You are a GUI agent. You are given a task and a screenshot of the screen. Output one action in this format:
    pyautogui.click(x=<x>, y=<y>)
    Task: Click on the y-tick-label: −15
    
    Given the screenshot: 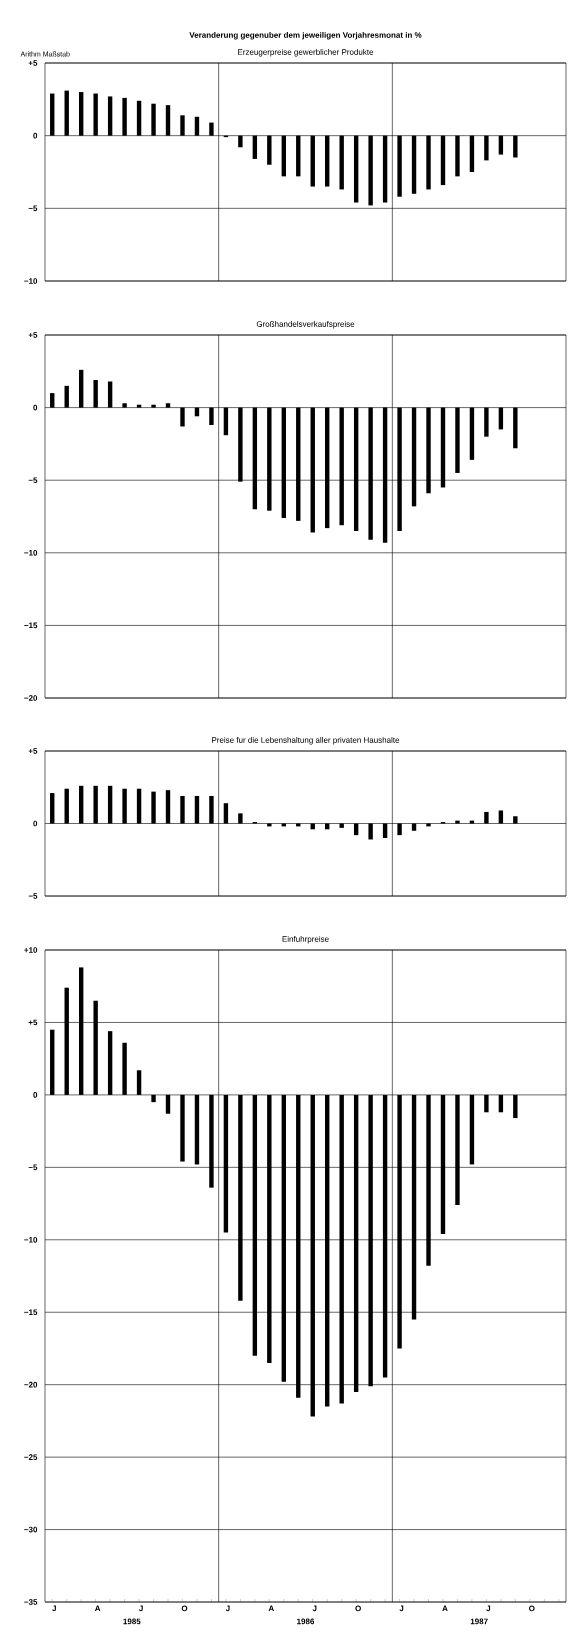 What is the action you would take?
    pyautogui.click(x=31, y=1312)
    